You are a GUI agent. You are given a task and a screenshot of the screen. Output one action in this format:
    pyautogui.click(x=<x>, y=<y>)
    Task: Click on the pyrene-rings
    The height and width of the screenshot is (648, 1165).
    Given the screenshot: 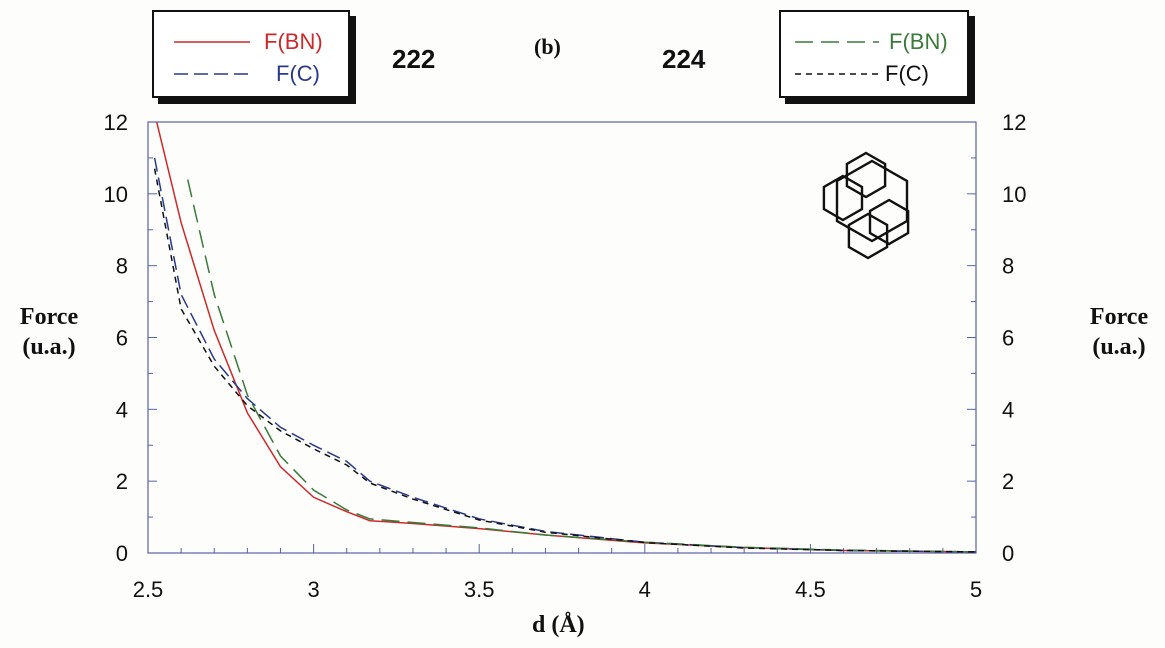 What is the action you would take?
    pyautogui.click(x=866, y=205)
    